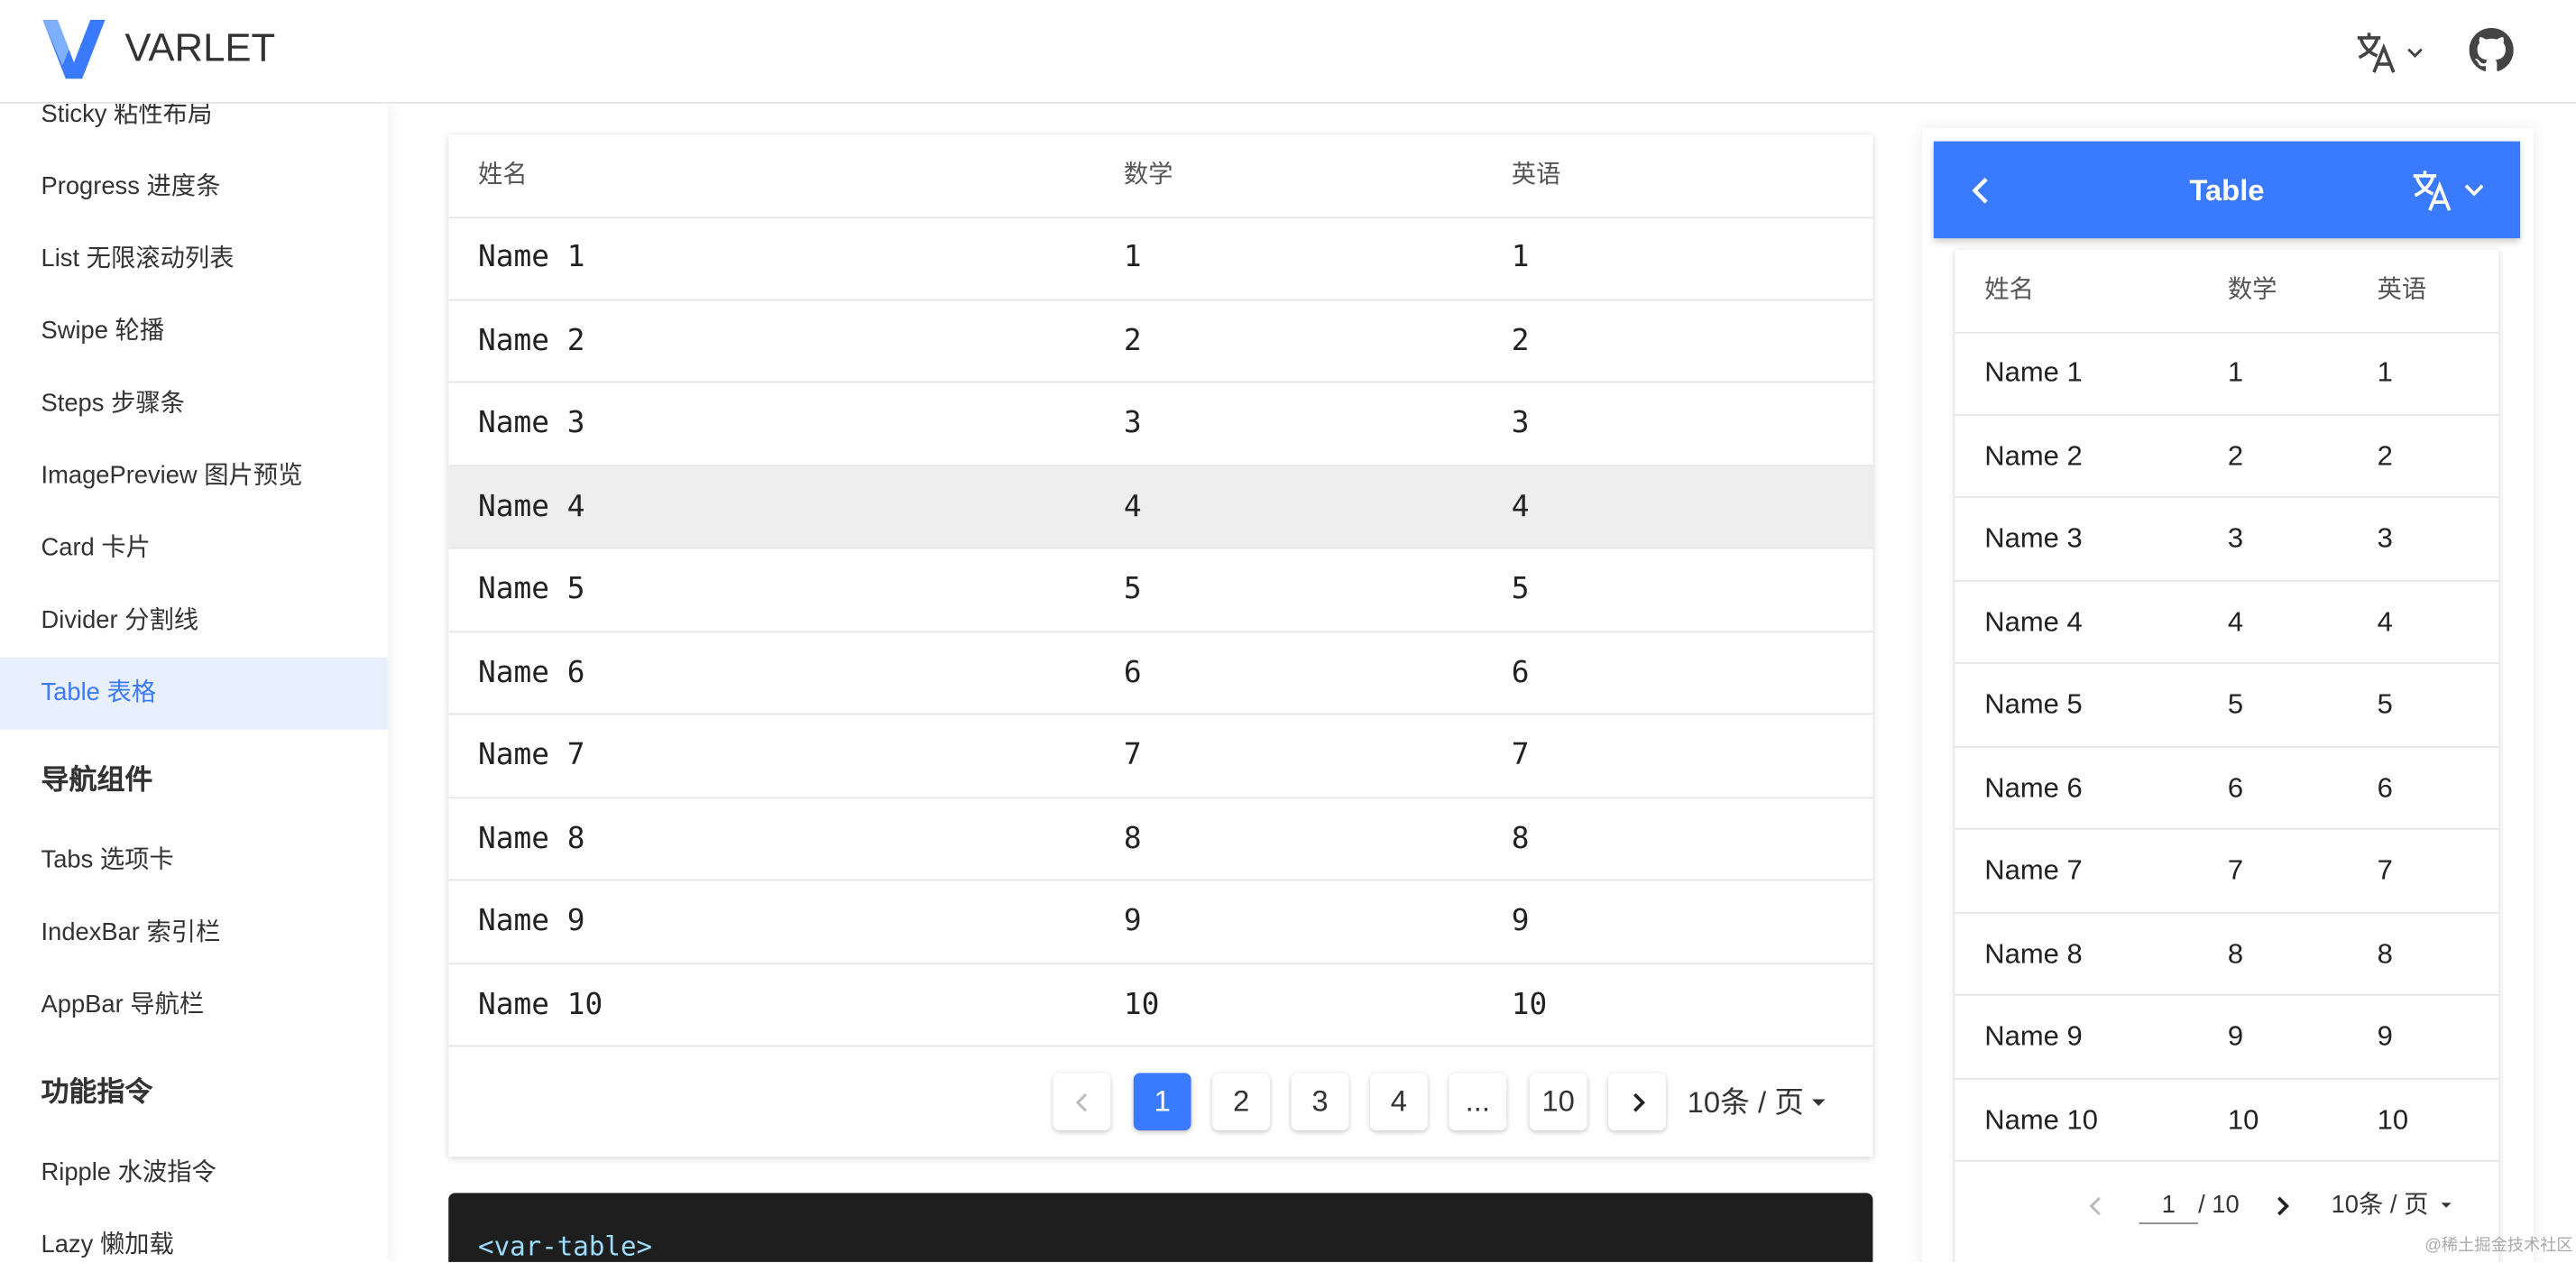 Image resolution: width=2576 pixels, height=1263 pixels. I want to click on table-cell: Name 5, so click(531, 589).